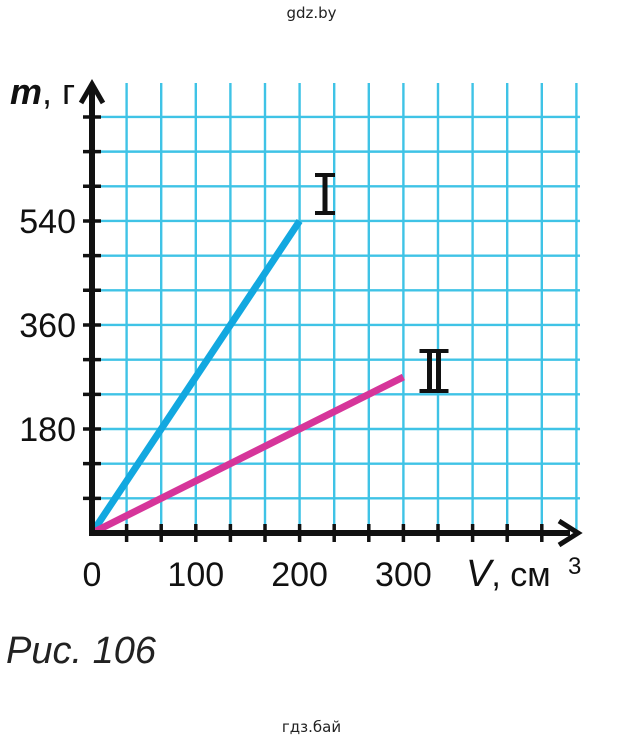  I want to click on series-line-II, so click(247, 455).